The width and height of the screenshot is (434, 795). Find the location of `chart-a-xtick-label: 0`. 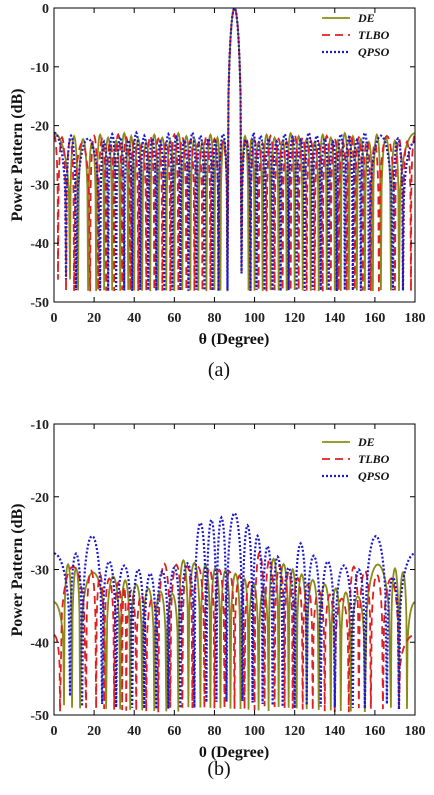

chart-a-xtick-label: 0 is located at coordinates (54, 318).